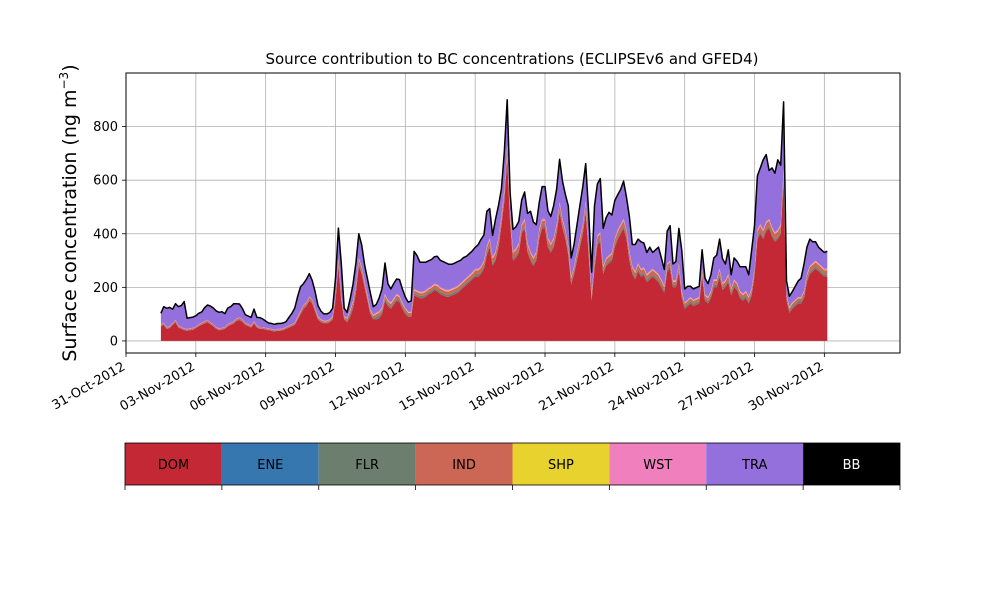  I want to click on x-tick-label: 21-Nov-2012, so click(577, 386).